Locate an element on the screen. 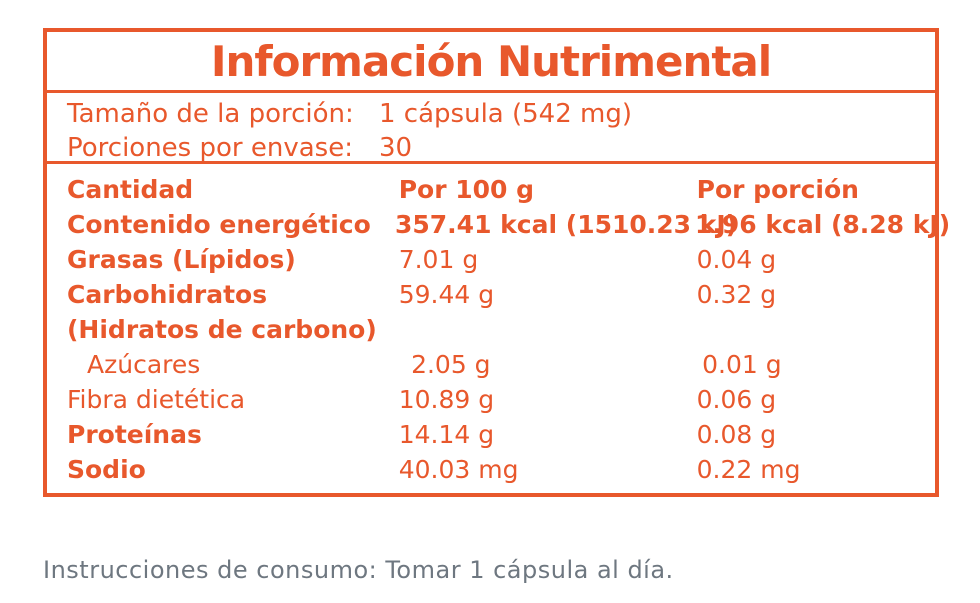  nutrient-per-100g: 10.89 g is located at coordinates (446, 399).